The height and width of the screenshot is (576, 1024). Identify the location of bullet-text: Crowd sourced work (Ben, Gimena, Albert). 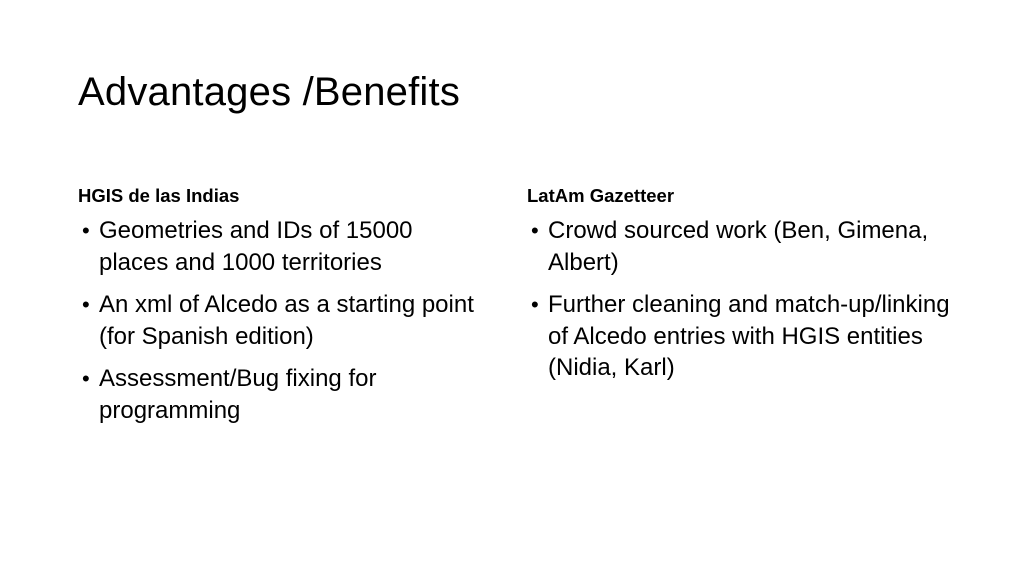
(738, 246).